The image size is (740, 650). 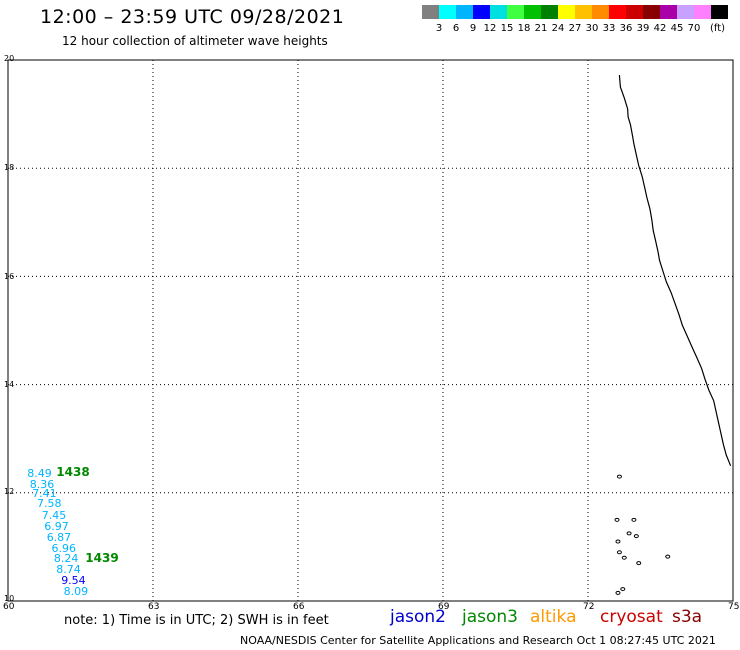 What do you see at coordinates (553, 617) in the screenshot?
I see `satellite-altika: altika` at bounding box center [553, 617].